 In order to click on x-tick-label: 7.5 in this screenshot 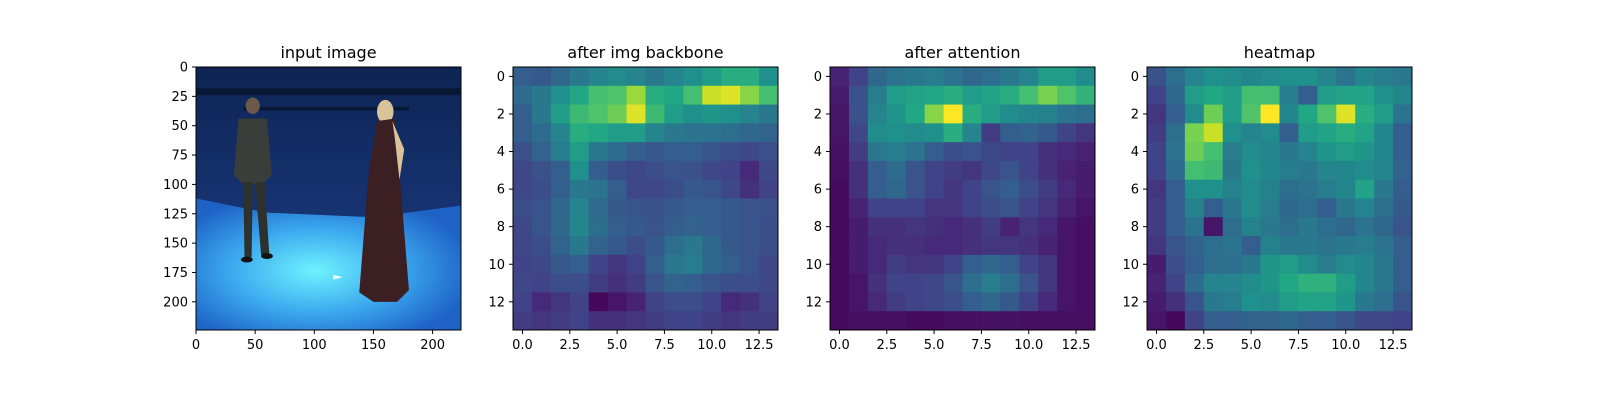, I will do `click(981, 345)`.